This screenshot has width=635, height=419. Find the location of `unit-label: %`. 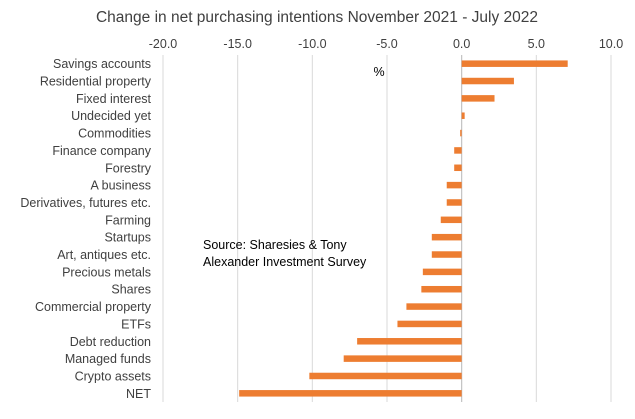

unit-label: % is located at coordinates (378, 72).